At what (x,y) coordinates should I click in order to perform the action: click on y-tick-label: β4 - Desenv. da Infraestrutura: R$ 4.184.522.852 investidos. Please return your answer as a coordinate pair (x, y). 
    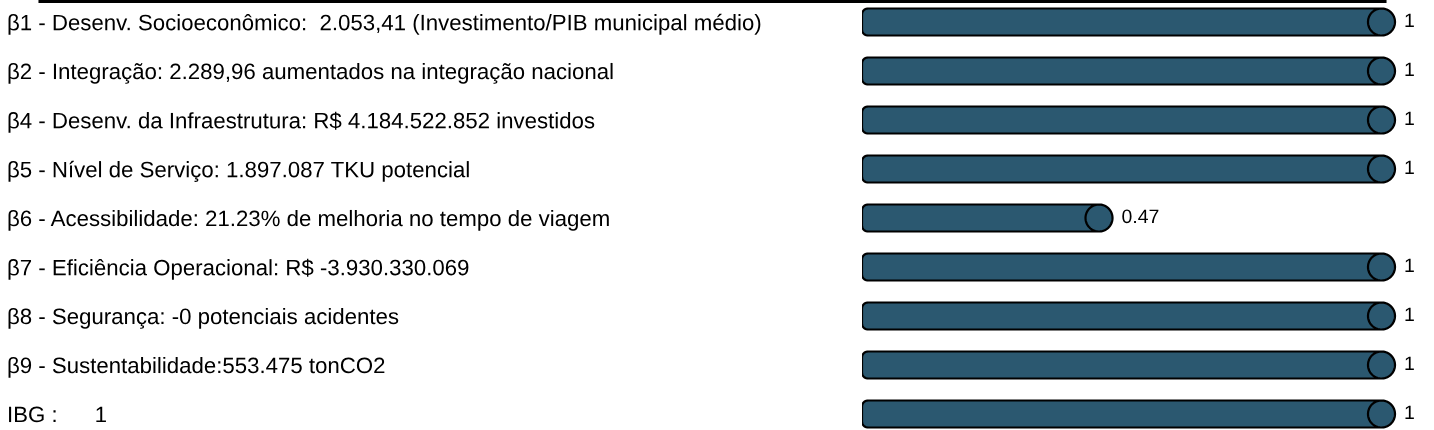
    Looking at the image, I should click on (301, 122).